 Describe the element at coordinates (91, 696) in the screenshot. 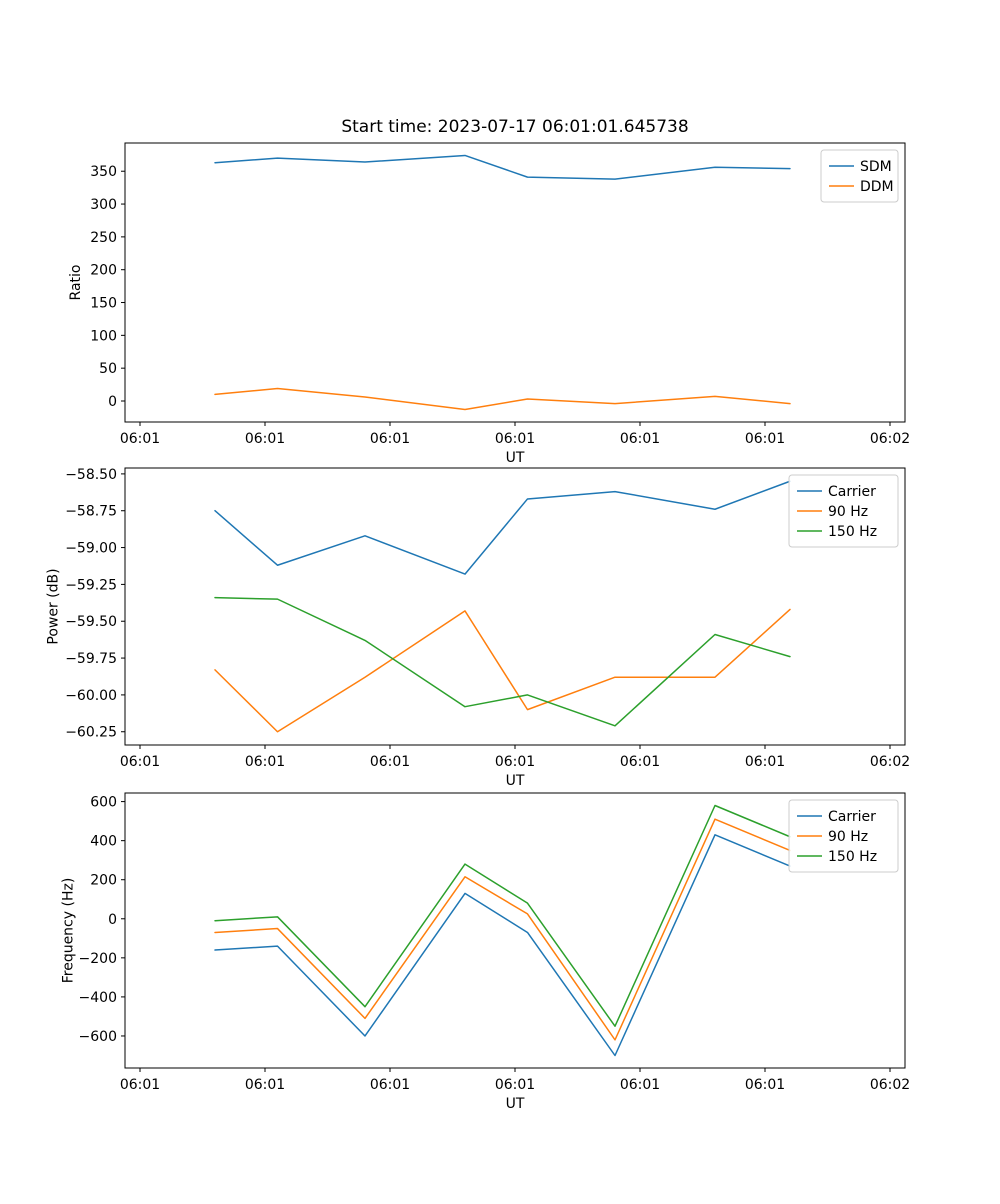

I see `y-tick-label: −60.00` at that location.